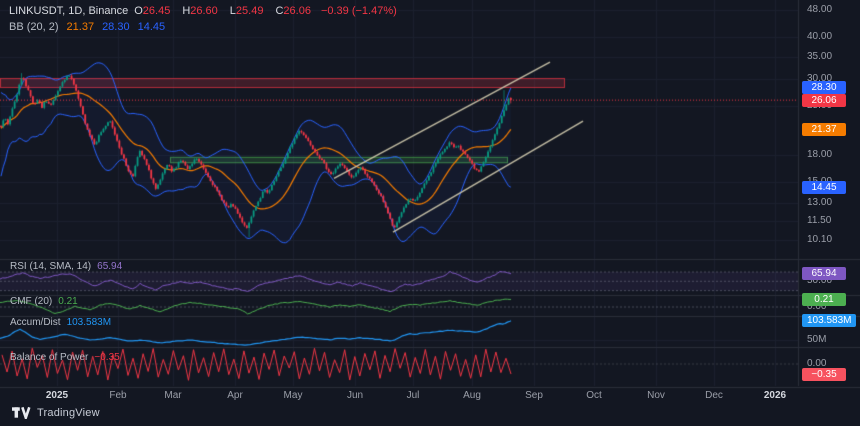  What do you see at coordinates (235, 395) in the screenshot?
I see `month-label-apr: Apr` at bounding box center [235, 395].